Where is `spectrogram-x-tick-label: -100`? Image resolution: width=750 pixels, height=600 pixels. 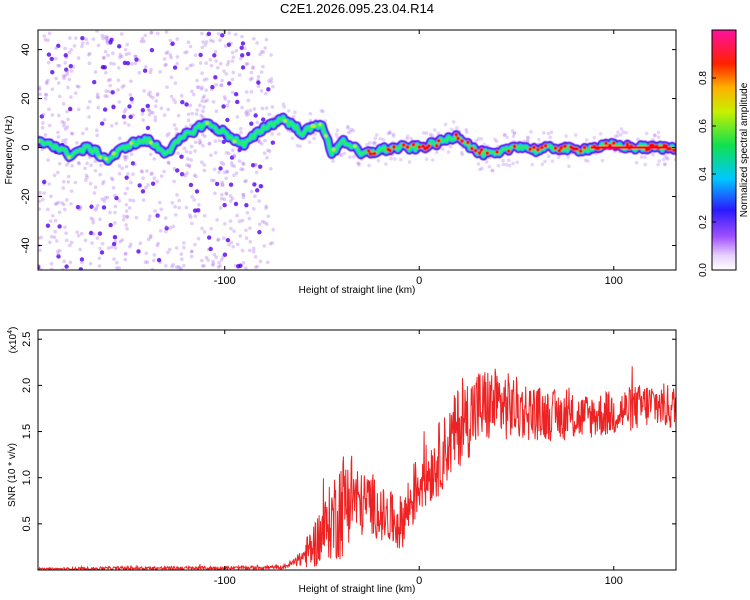
spectrogram-x-tick-label: -100 is located at coordinates (225, 281).